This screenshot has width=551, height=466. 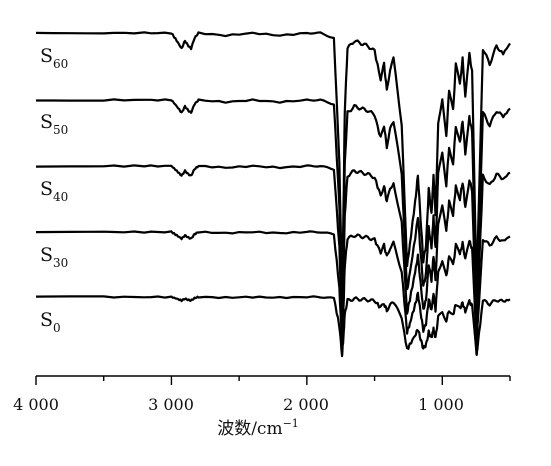 What do you see at coordinates (54, 124) in the screenshot?
I see `series-label-1: S50` at bounding box center [54, 124].